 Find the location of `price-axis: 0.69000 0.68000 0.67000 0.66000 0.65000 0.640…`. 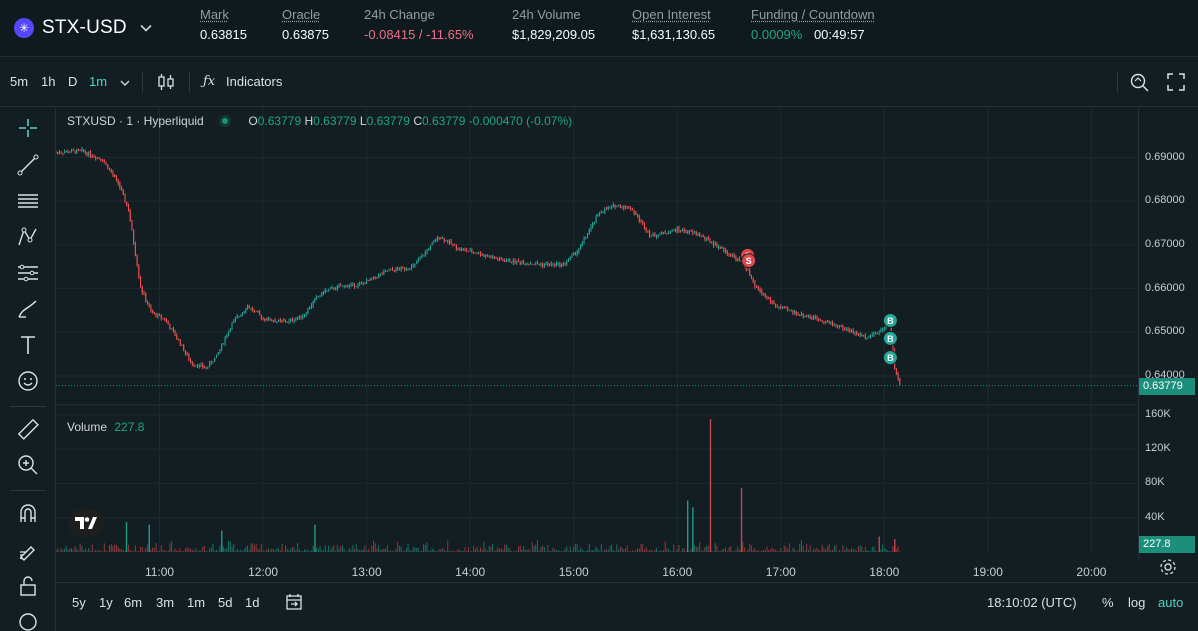

price-axis: 0.69000 0.68000 0.67000 0.66000 0.65000 0.640… is located at coordinates (1168, 334).